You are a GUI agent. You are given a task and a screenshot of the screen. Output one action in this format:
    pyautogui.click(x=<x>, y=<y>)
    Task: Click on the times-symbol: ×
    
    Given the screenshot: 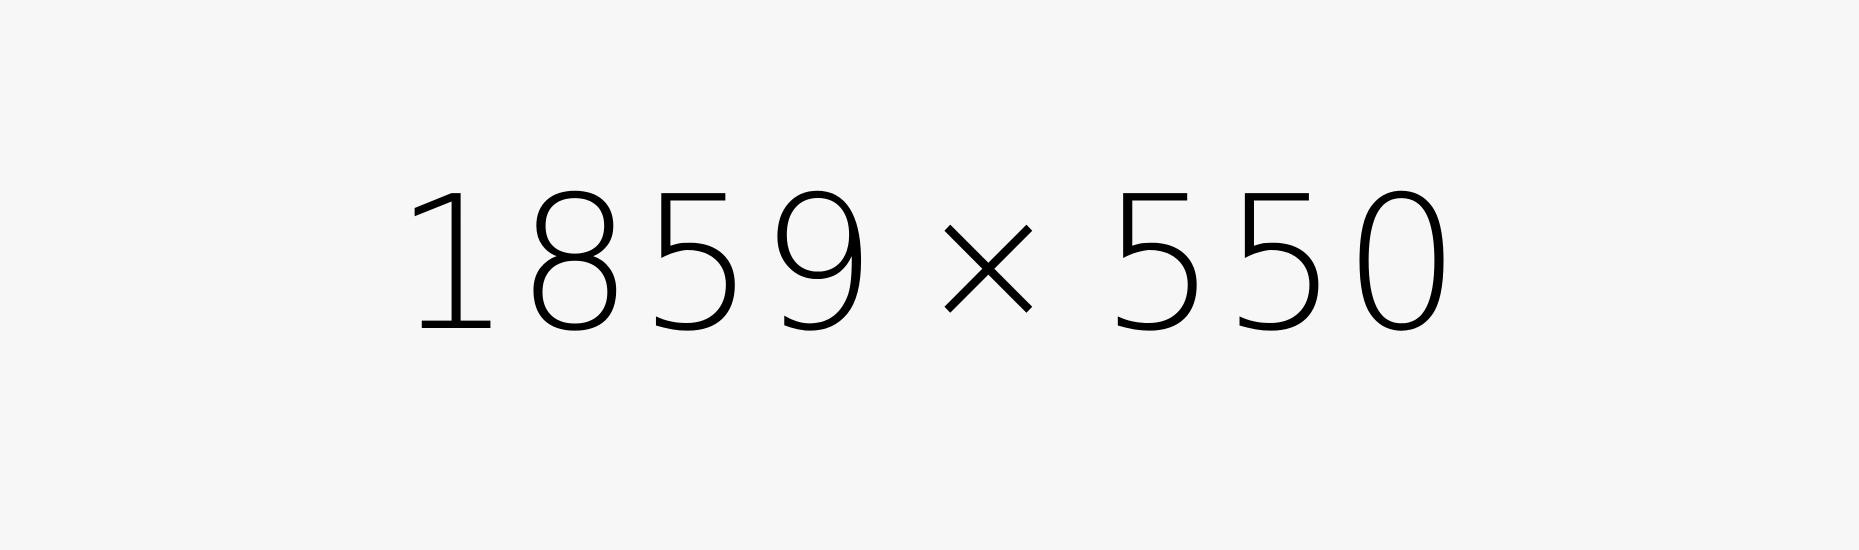 What is the action you would take?
    pyautogui.click(x=990, y=264)
    